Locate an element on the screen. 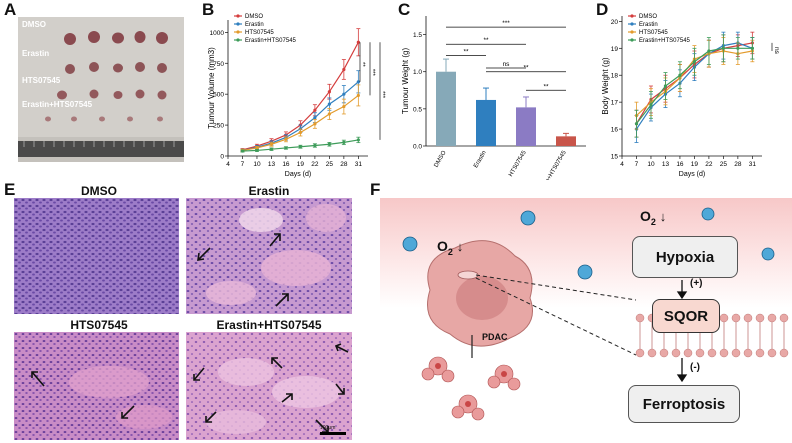 Image resolution: width=792 pixels, height=443 pixels. y-tick-label: 18 is located at coordinates (615, 76).